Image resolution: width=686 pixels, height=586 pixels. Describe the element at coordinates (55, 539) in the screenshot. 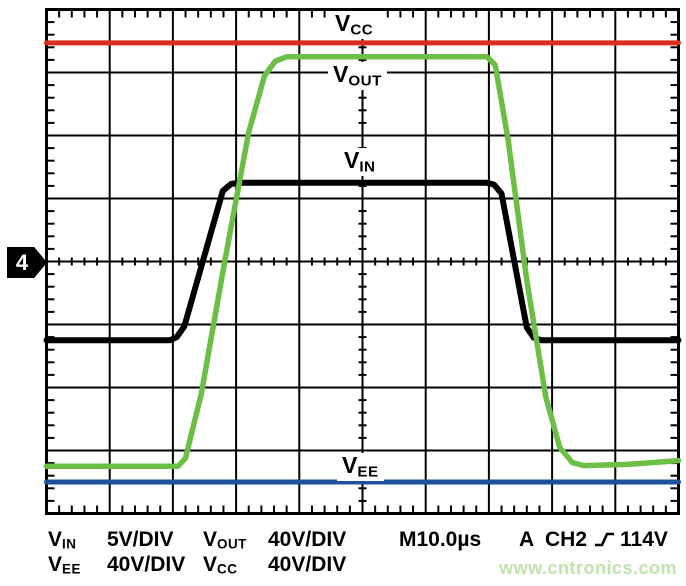

I see `legend-vin-main: V` at that location.